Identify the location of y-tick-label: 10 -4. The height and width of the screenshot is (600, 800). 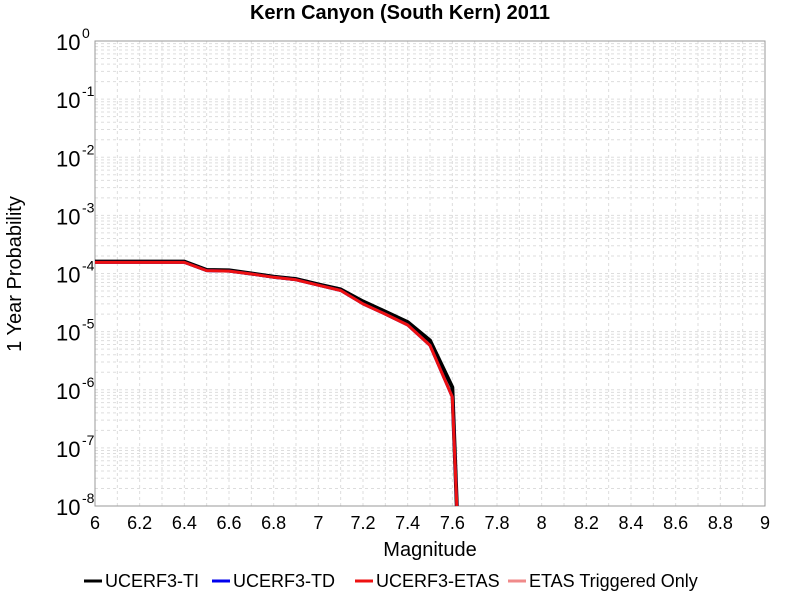
(75, 273).